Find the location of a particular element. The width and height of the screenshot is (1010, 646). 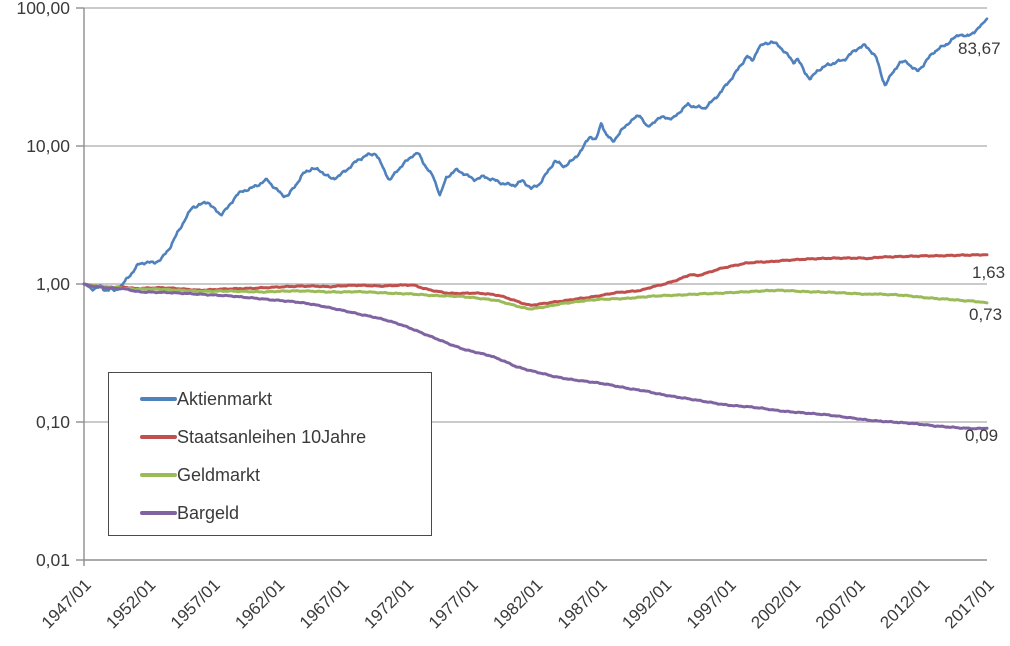

x-tick-label: 1952/01 is located at coordinates (130, 603).